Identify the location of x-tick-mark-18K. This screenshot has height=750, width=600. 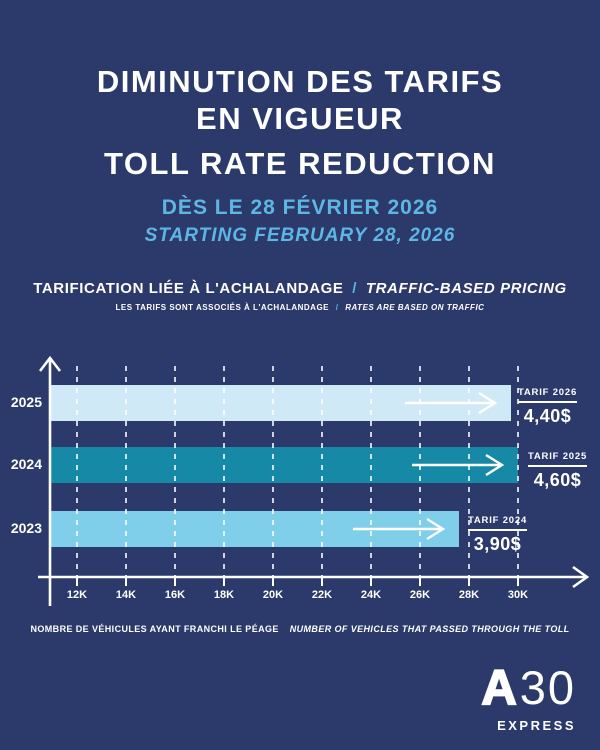
(224, 581).